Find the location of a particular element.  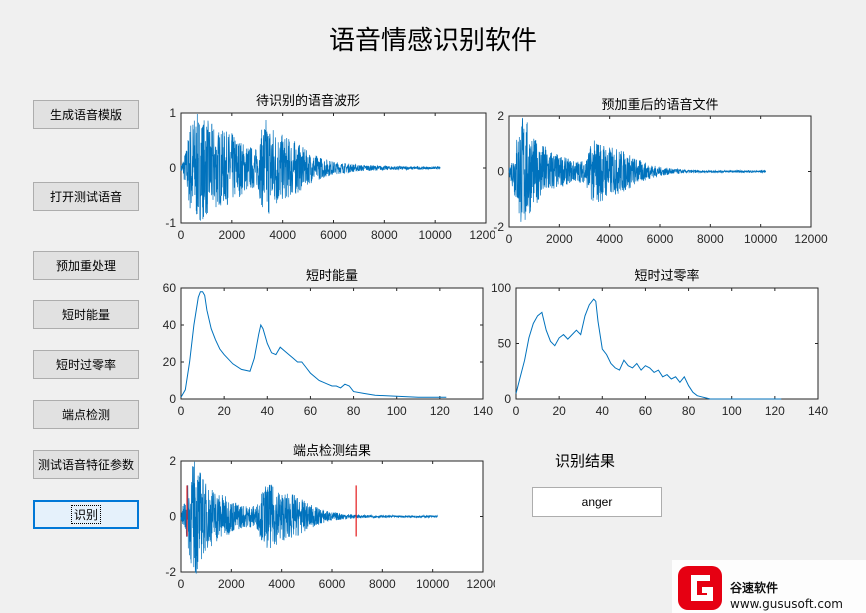

zero-crossing-rate-button: 短时过零率 is located at coordinates (86, 364).